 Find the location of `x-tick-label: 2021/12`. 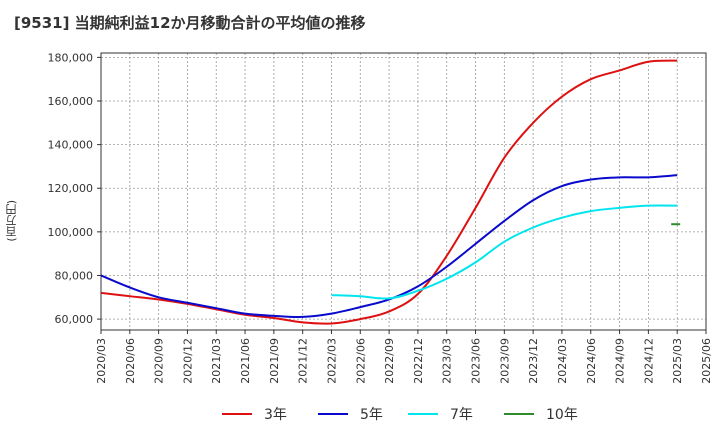

x-tick-label: 2021/12 is located at coordinates (303, 361).